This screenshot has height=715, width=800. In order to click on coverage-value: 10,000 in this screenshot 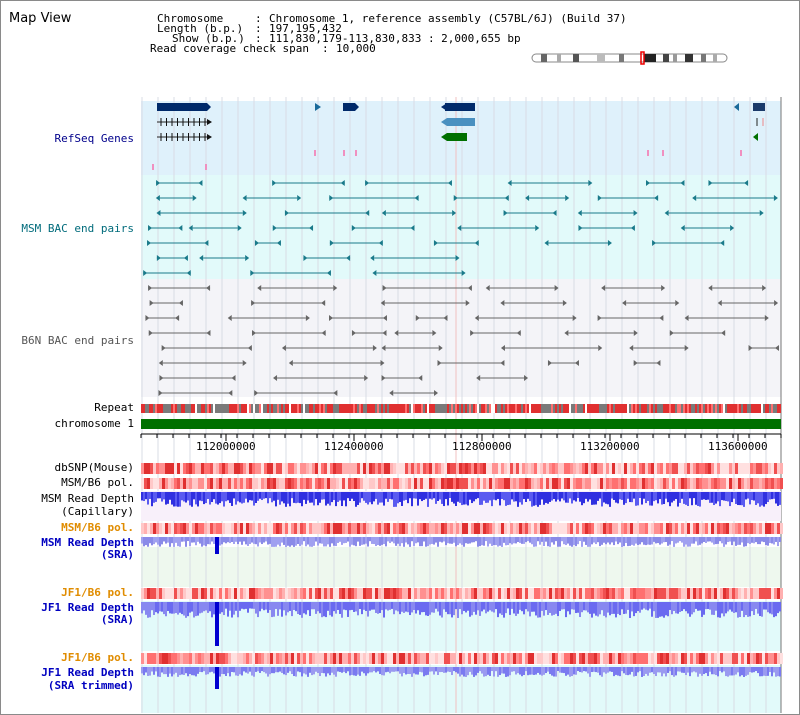, I will do `click(356, 48)`.